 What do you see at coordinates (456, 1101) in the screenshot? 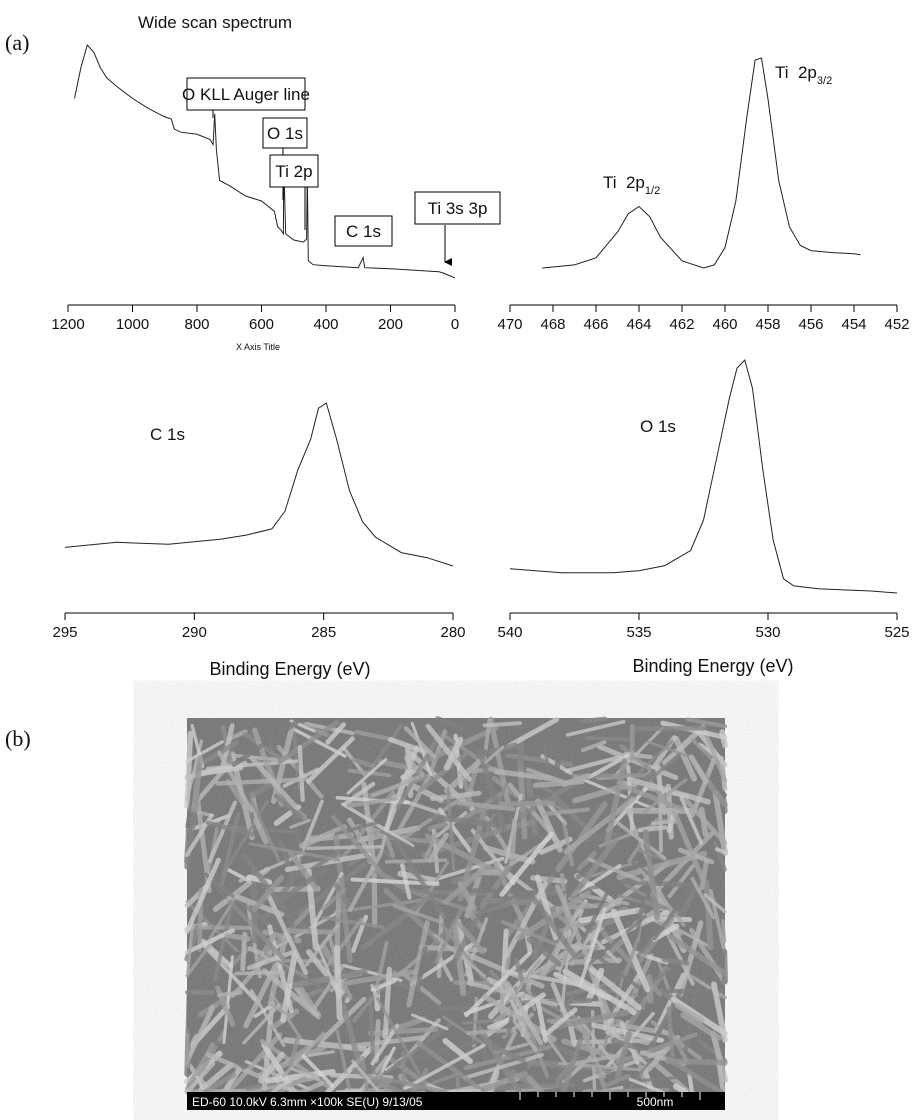
I see `sem-footer-bar` at bounding box center [456, 1101].